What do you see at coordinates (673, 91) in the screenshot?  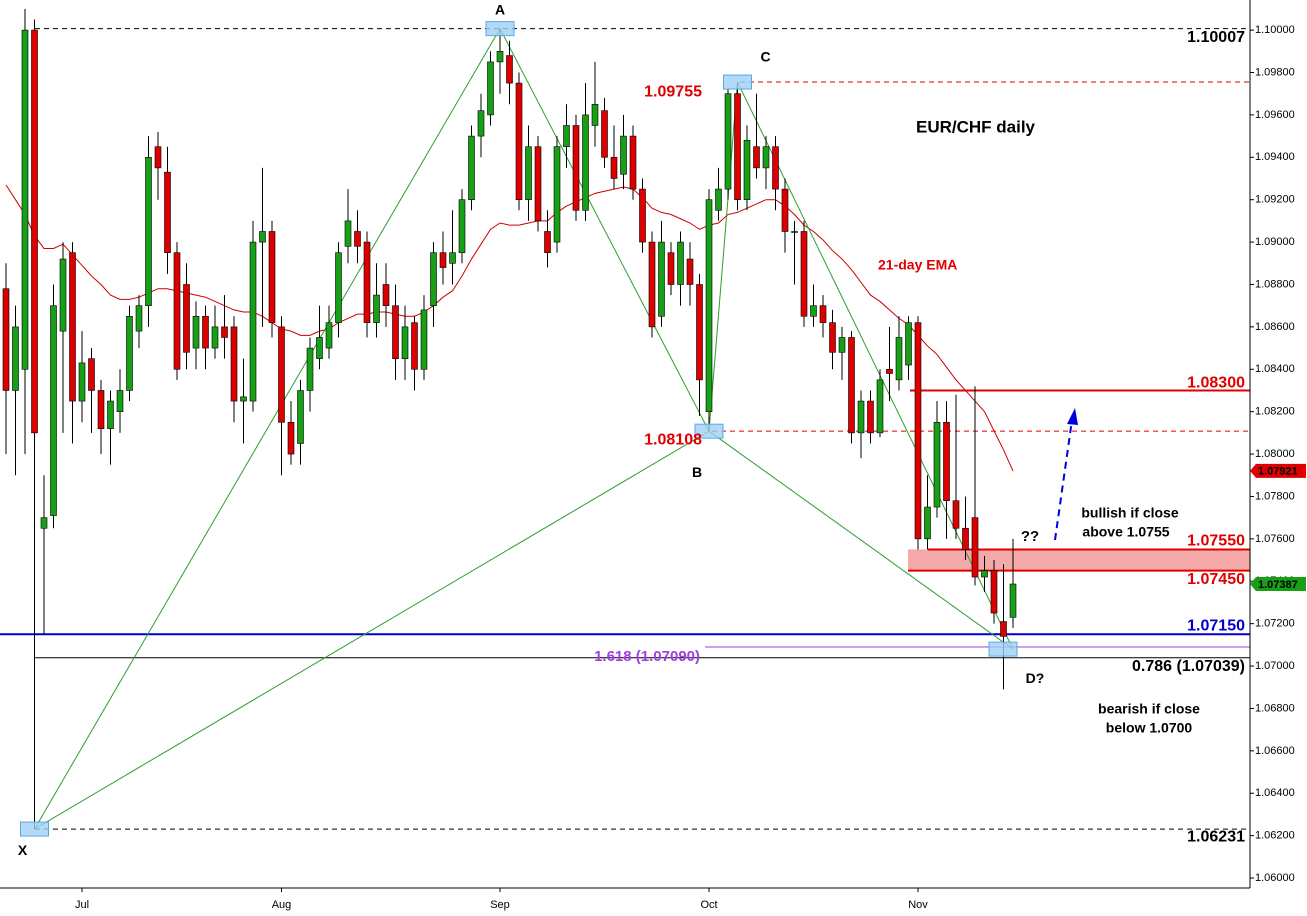 I see `level-label: 1.09755` at bounding box center [673, 91].